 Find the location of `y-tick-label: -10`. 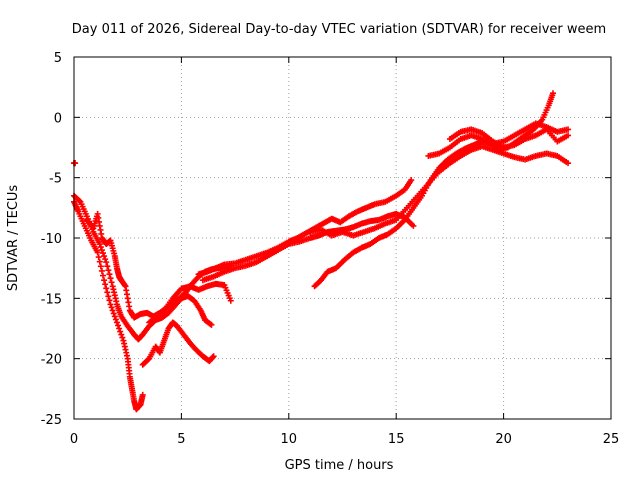

y-tick-label: -10 is located at coordinates (51, 239).